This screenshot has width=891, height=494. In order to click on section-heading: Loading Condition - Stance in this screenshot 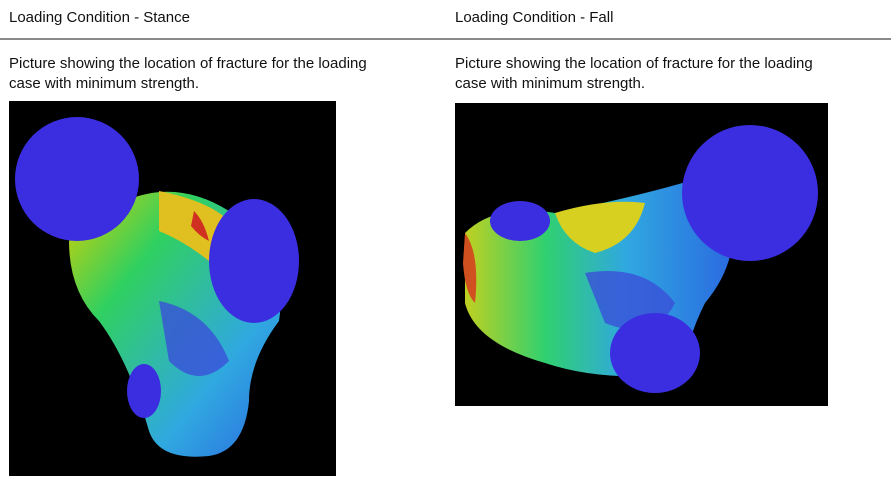, I will do `click(99, 17)`.